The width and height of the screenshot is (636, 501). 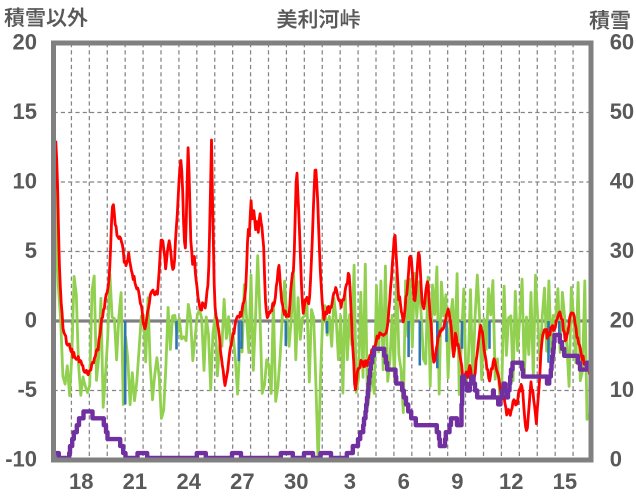 I want to click on svg-text: 40, so click(x=622, y=181).